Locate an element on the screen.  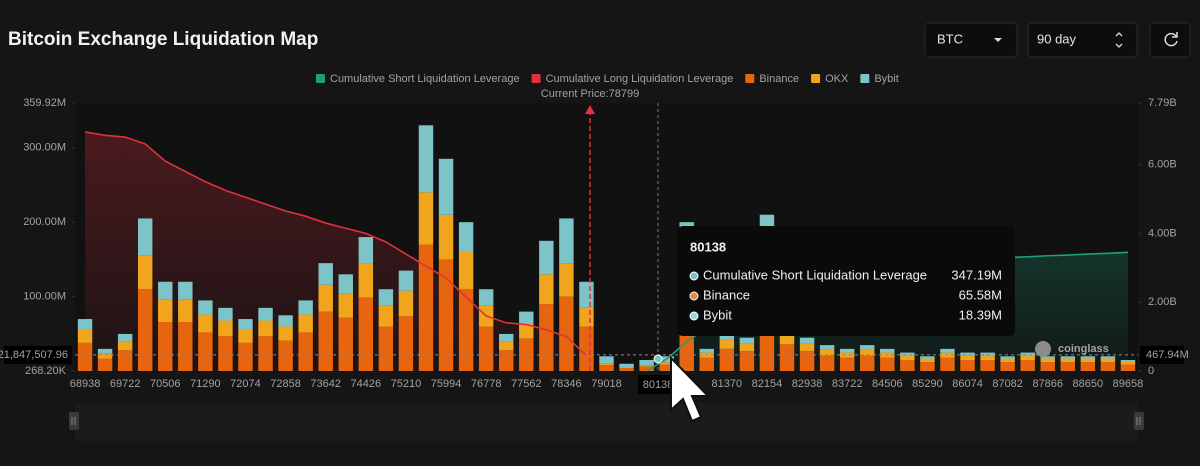
legend-label: Cumulative Short Liquidation Leverage is located at coordinates (425, 79).